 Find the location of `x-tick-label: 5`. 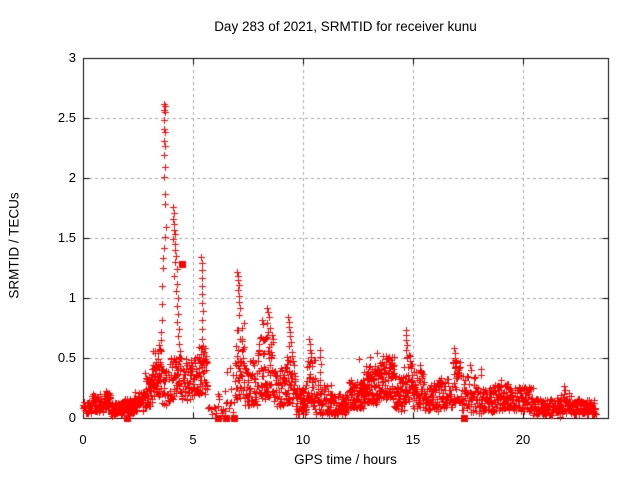

x-tick-label: 5 is located at coordinates (193, 439).